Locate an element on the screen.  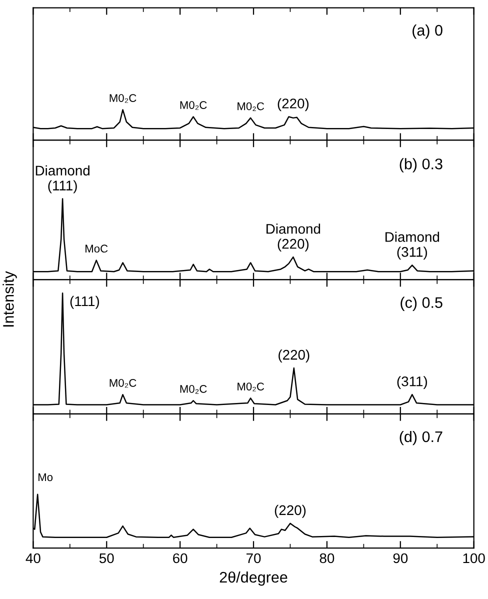
annotation: Mo is located at coordinates (45, 477).